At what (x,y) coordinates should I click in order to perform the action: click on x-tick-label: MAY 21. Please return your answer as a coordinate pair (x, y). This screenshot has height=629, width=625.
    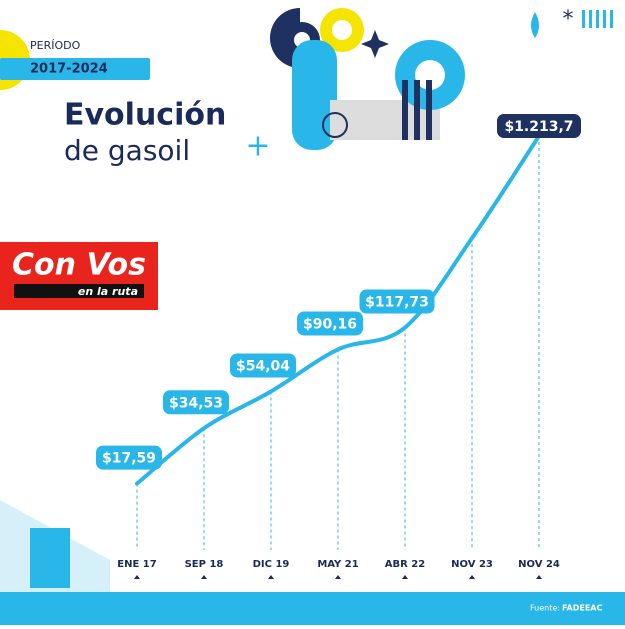
    Looking at the image, I should click on (337, 564).